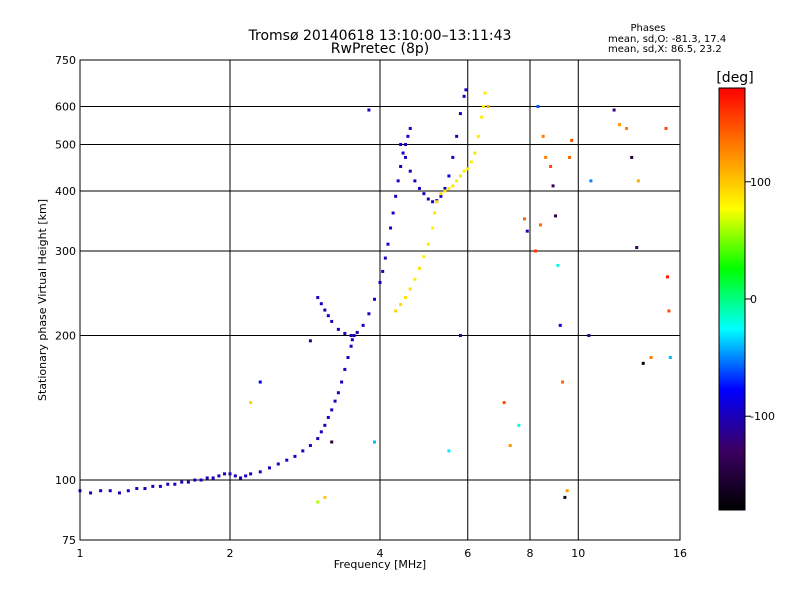  I want to click on y-tick-label: 750, so click(65, 60).